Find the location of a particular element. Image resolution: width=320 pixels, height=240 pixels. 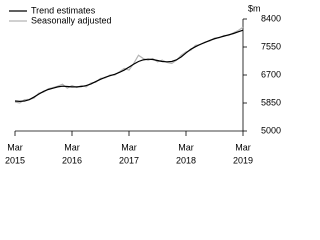

x-tick-label: 2019 is located at coordinates (243, 160).